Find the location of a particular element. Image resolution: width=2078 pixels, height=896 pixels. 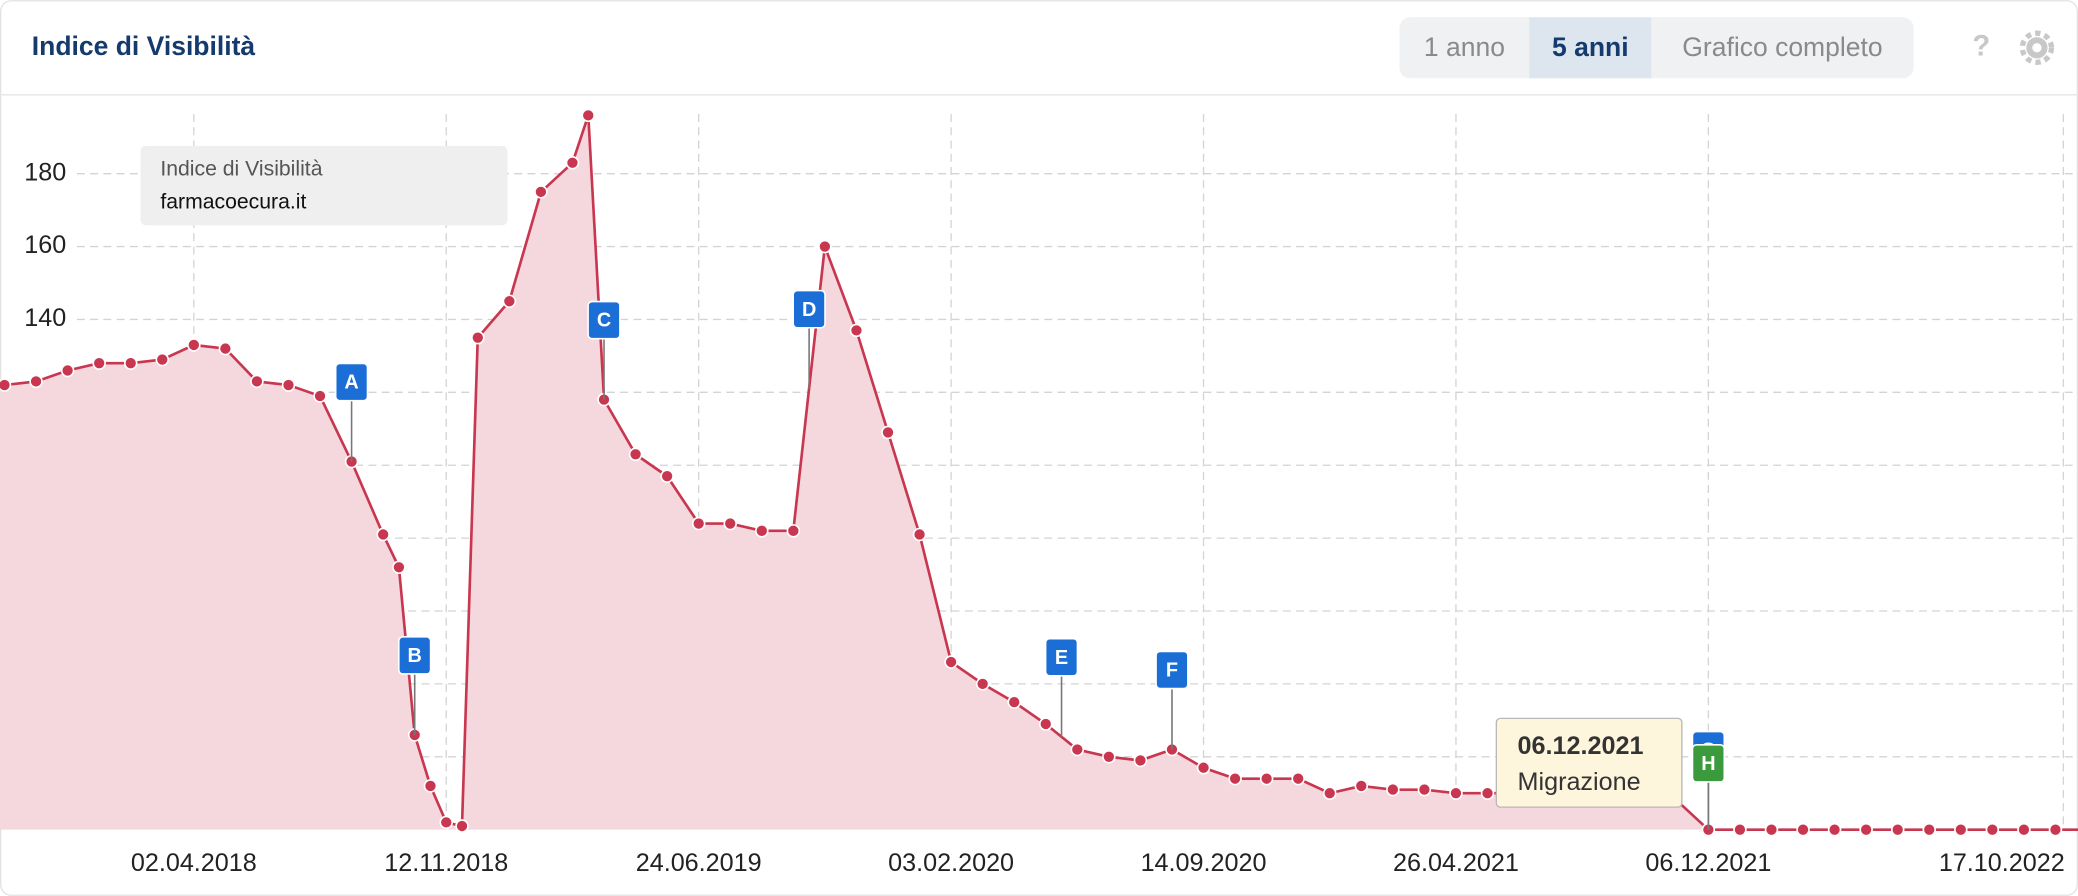

x-tick-label: 14.09.2020 is located at coordinates (1204, 863).